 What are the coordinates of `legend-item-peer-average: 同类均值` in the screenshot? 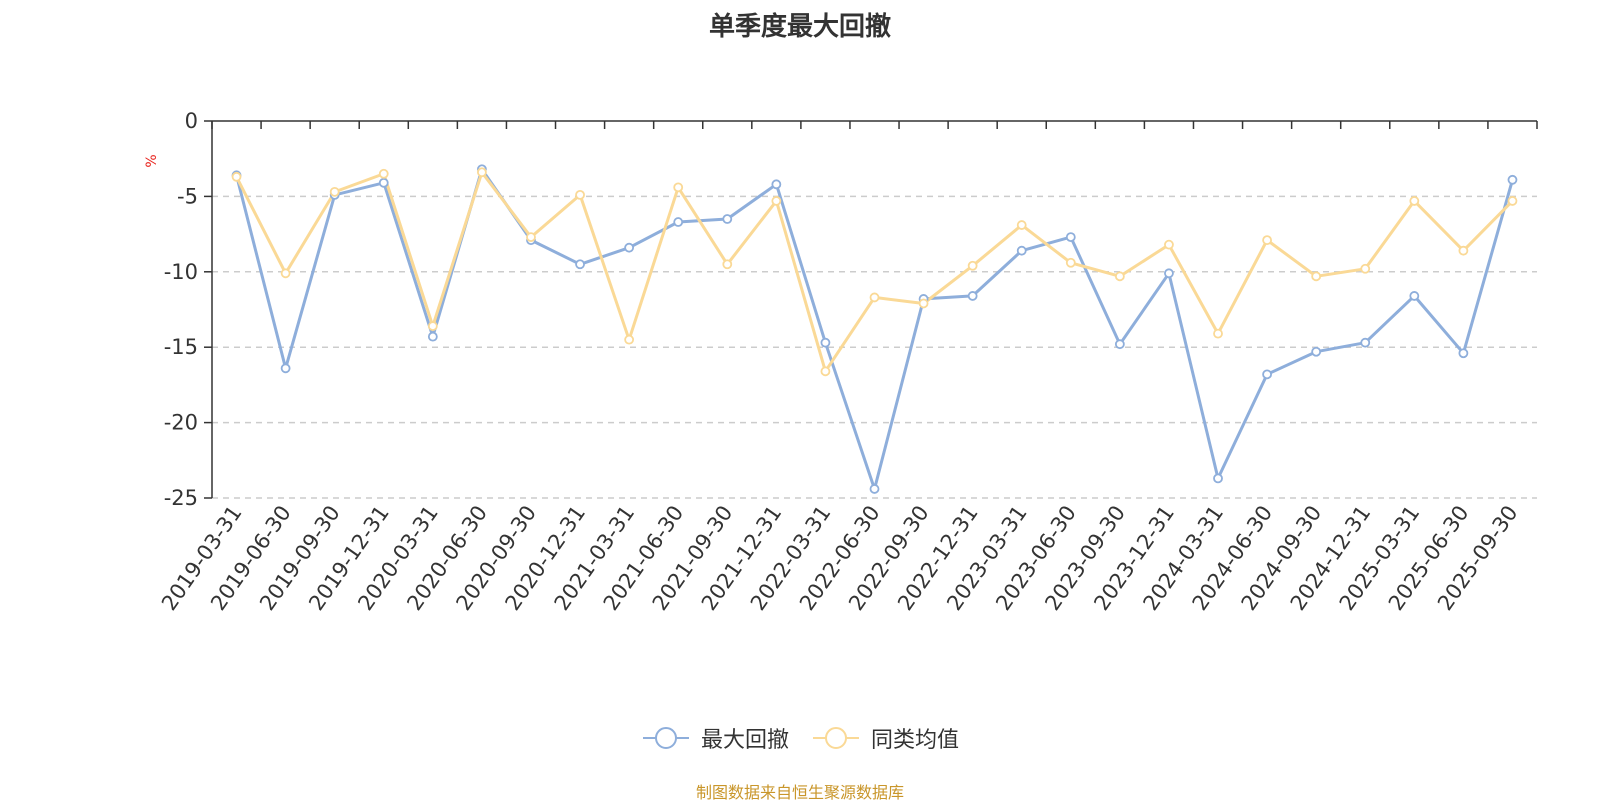 It's located at (885, 738).